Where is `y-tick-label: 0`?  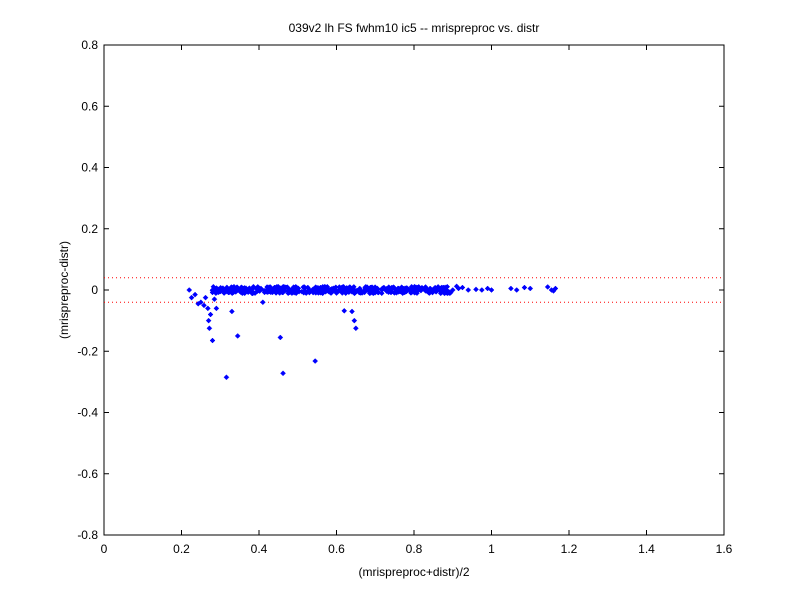
y-tick-label: 0 is located at coordinates (94, 290).